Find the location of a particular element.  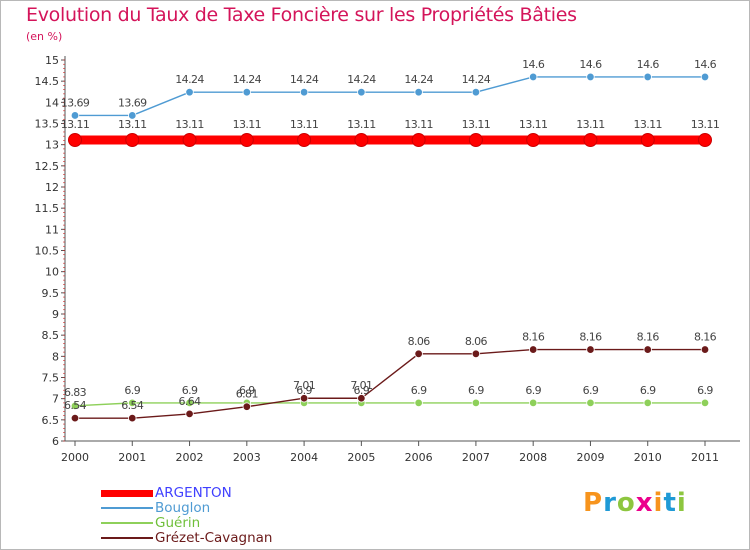

legend-label-grezet-cavagnan: Grézet-Cavagnan is located at coordinates (214, 538).